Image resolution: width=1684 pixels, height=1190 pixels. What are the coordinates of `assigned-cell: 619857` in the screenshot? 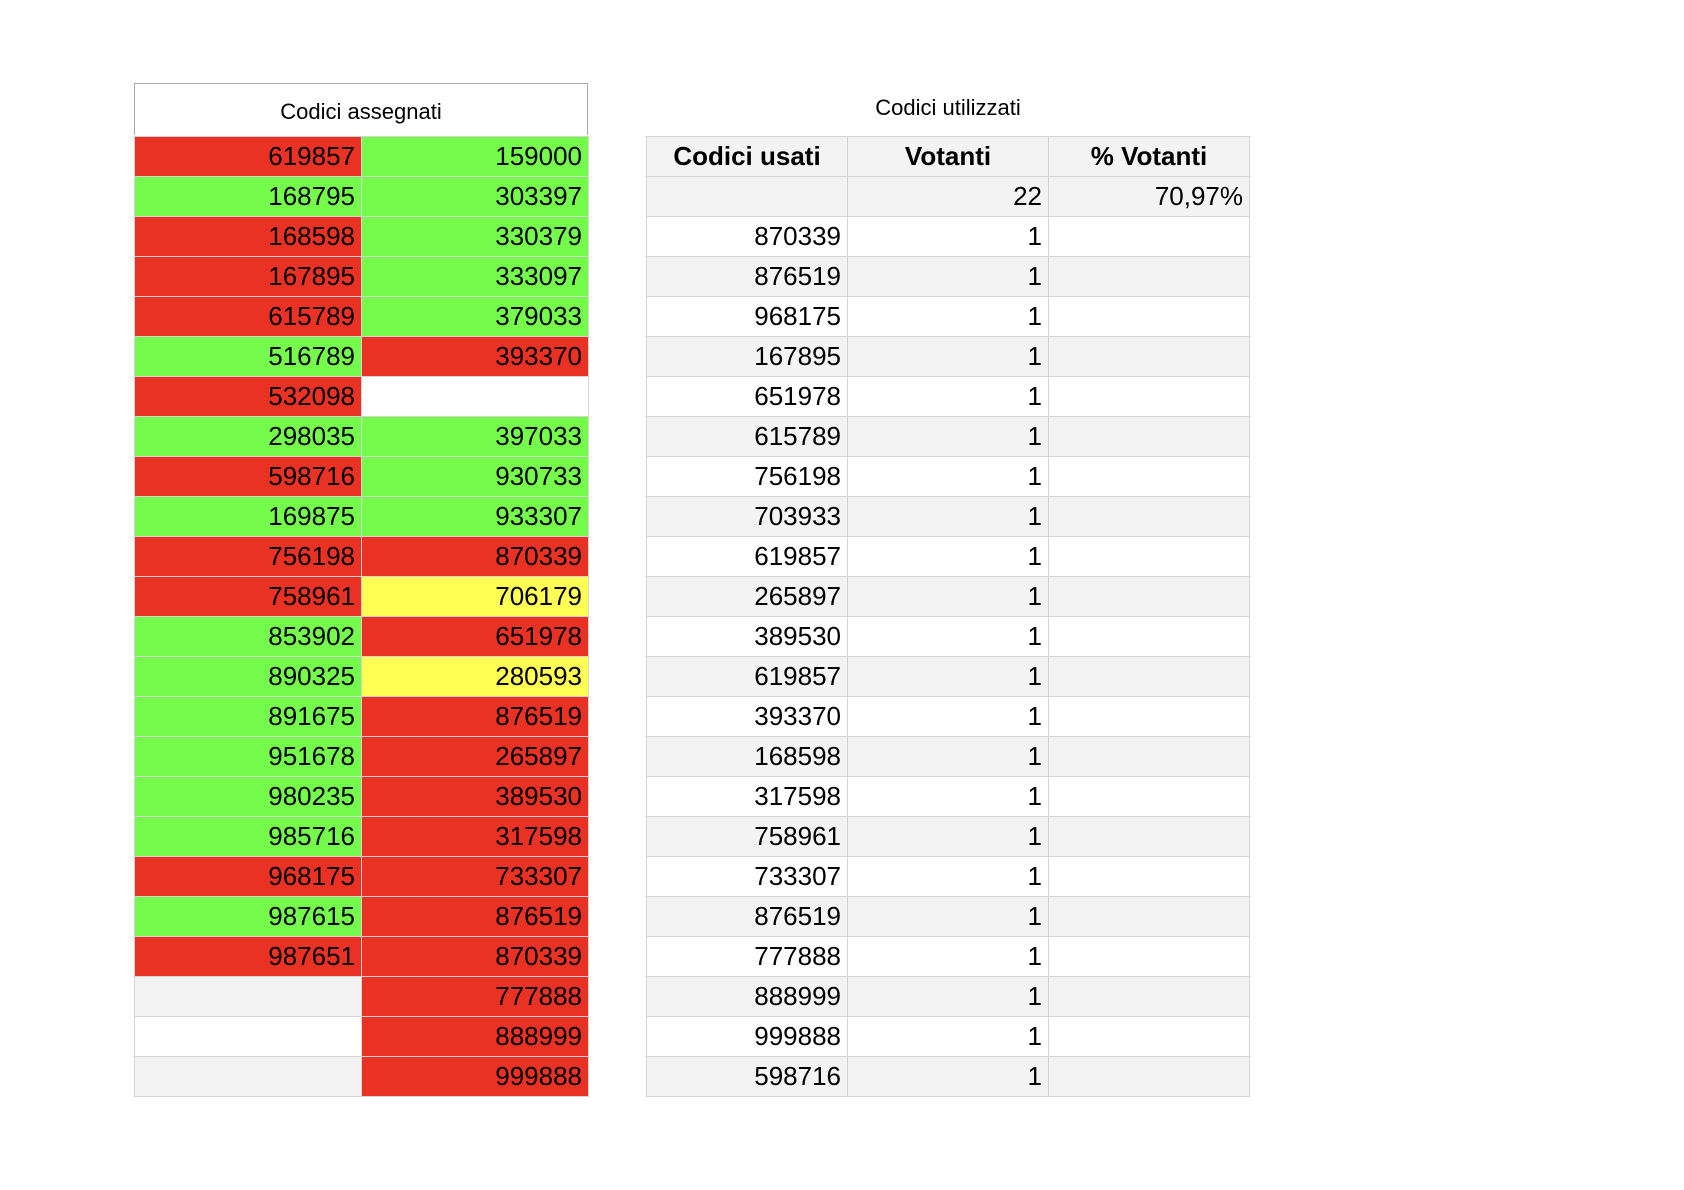 It's located at (248, 156).